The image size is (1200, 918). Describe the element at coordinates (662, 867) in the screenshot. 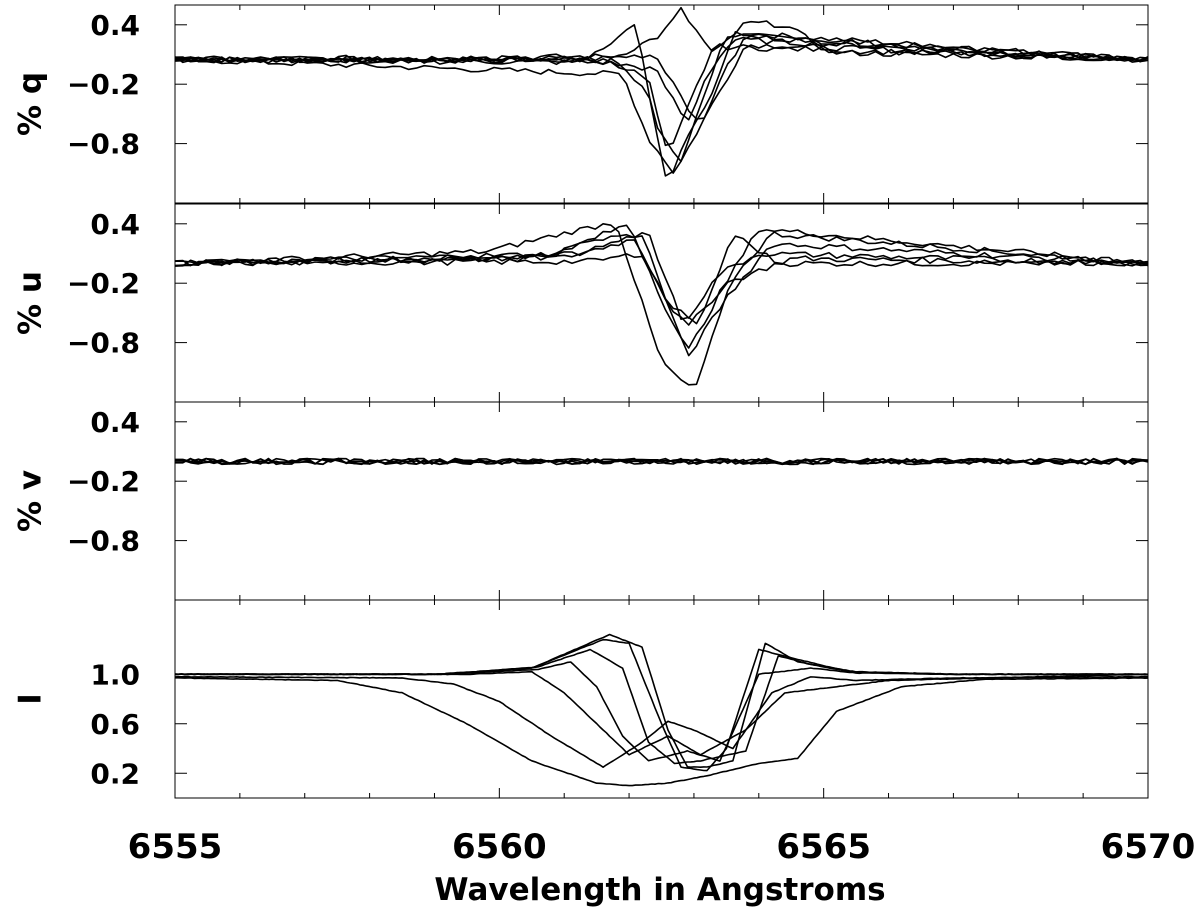

I see `x-axis: 6555 6560 6565 6570 Wavelength in Angstroms` at that location.